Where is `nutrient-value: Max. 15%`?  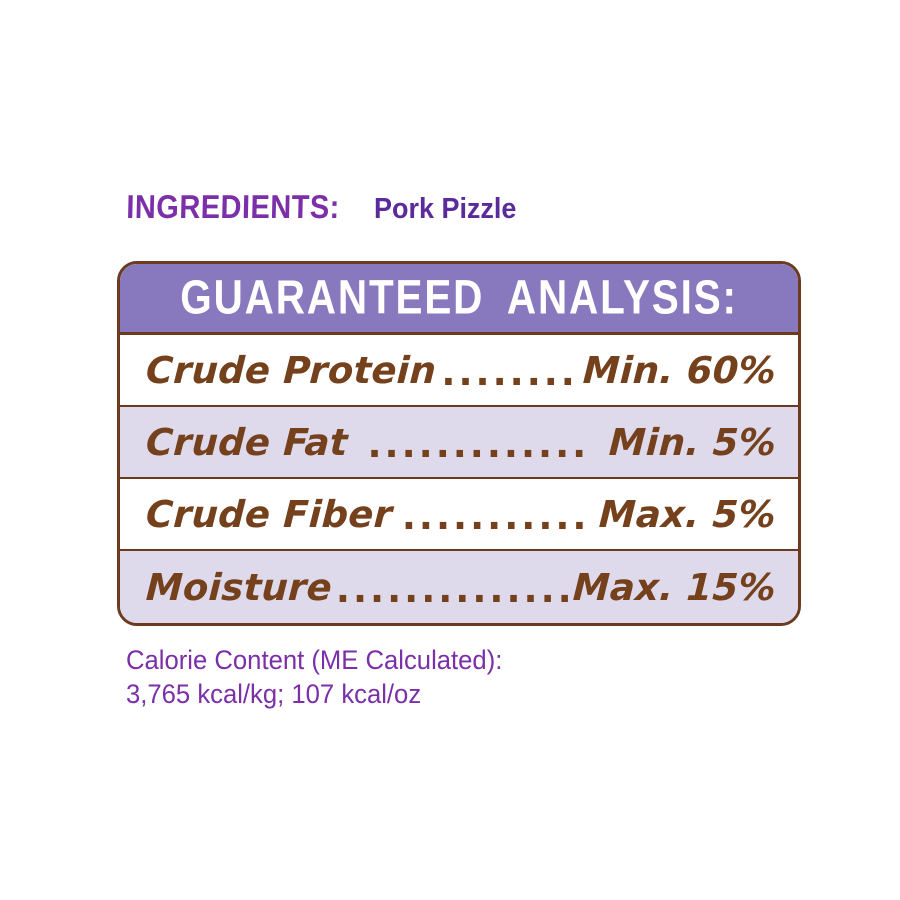
nutrient-value: Max. 15% is located at coordinates (675, 587).